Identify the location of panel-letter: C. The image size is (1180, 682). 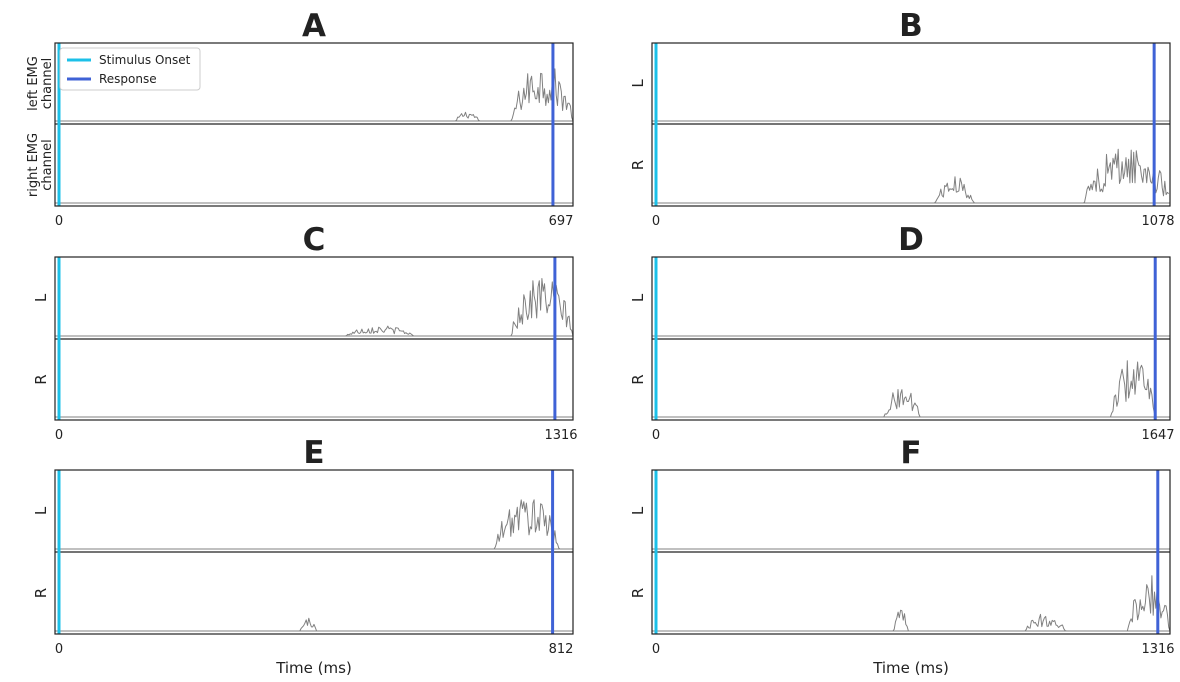
(314, 240).